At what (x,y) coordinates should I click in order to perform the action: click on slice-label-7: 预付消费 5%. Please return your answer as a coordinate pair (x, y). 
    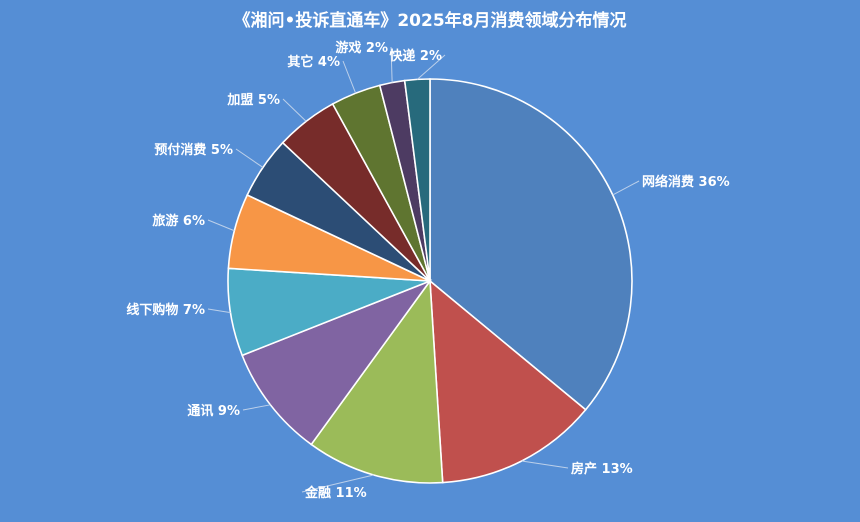
    Looking at the image, I should click on (193, 150).